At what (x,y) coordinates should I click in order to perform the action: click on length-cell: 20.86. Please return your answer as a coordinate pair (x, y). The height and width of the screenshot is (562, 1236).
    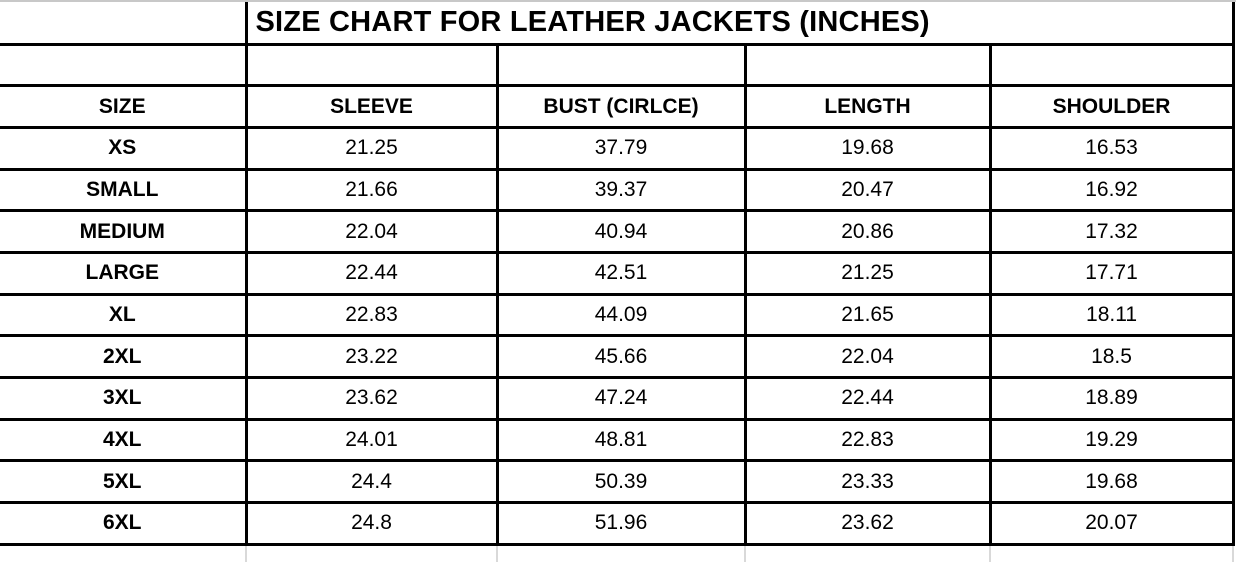
    Looking at the image, I should click on (867, 231).